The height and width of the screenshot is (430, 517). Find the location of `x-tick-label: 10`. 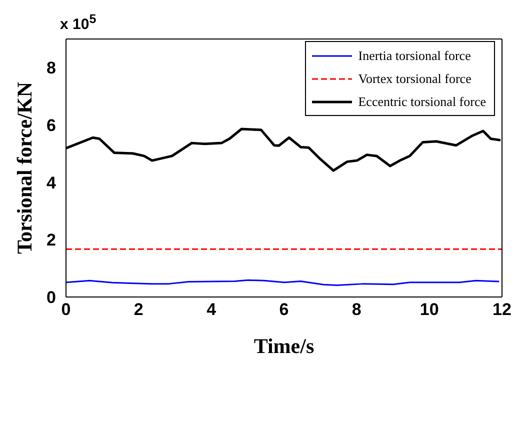

x-tick-label: 10 is located at coordinates (429, 310).